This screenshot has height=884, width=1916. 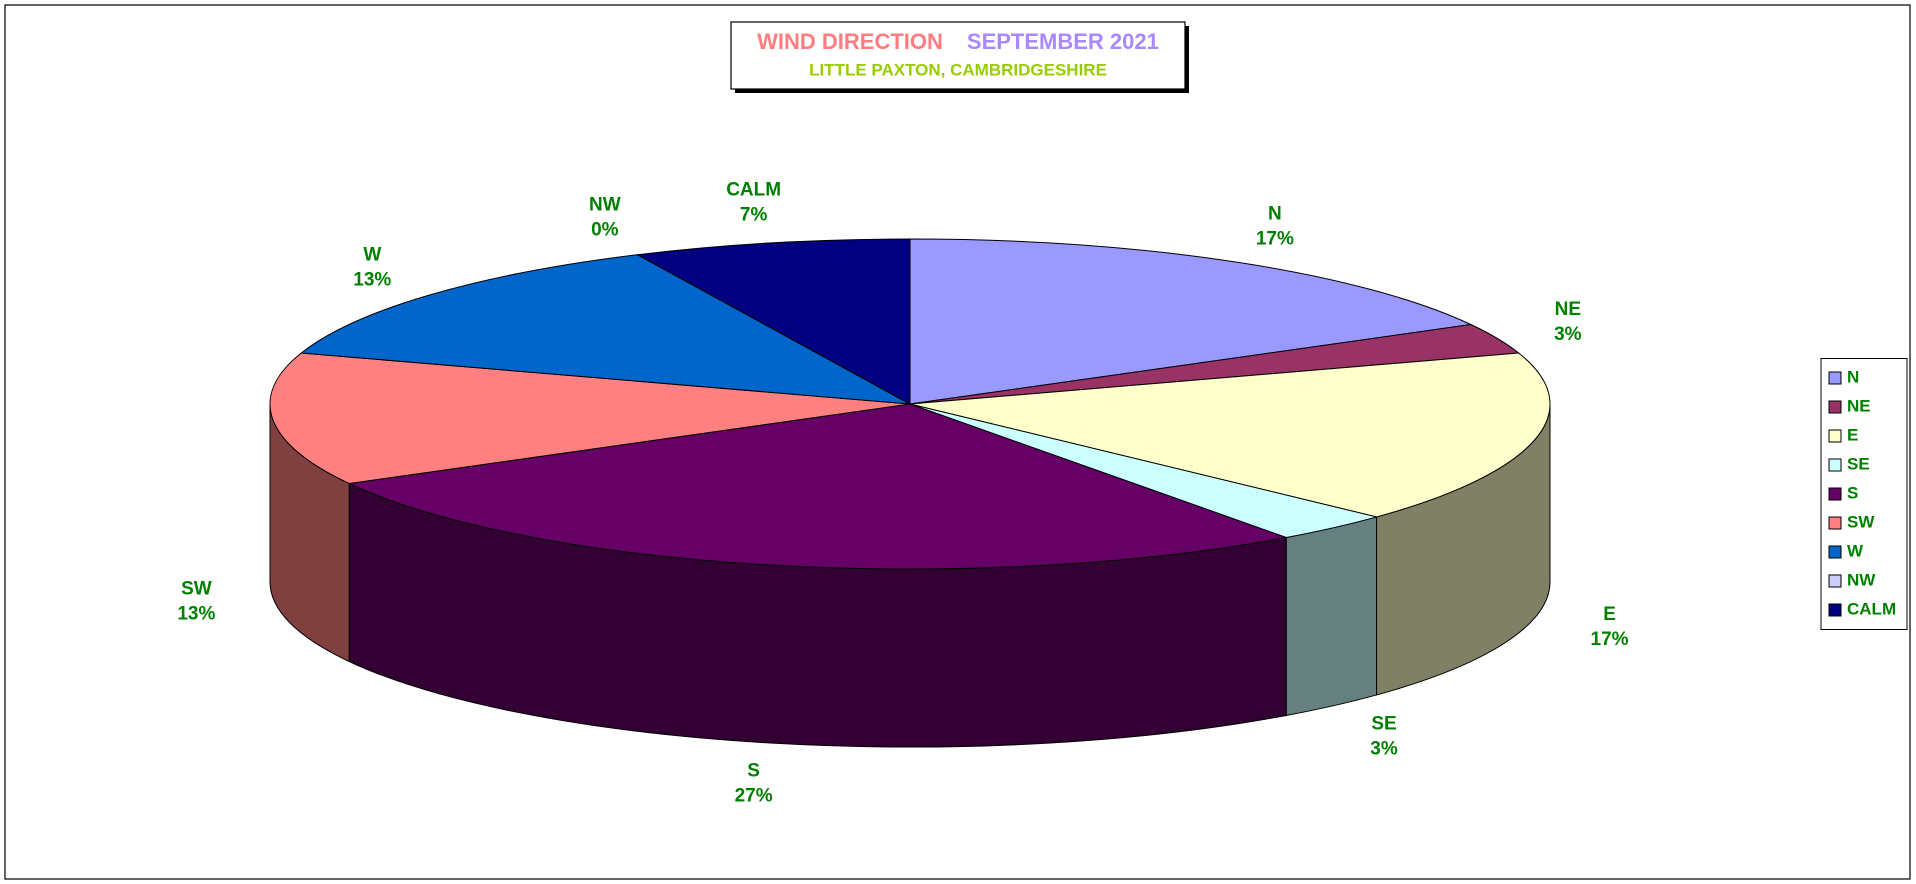 I want to click on legend-label: N, so click(x=1853, y=376).